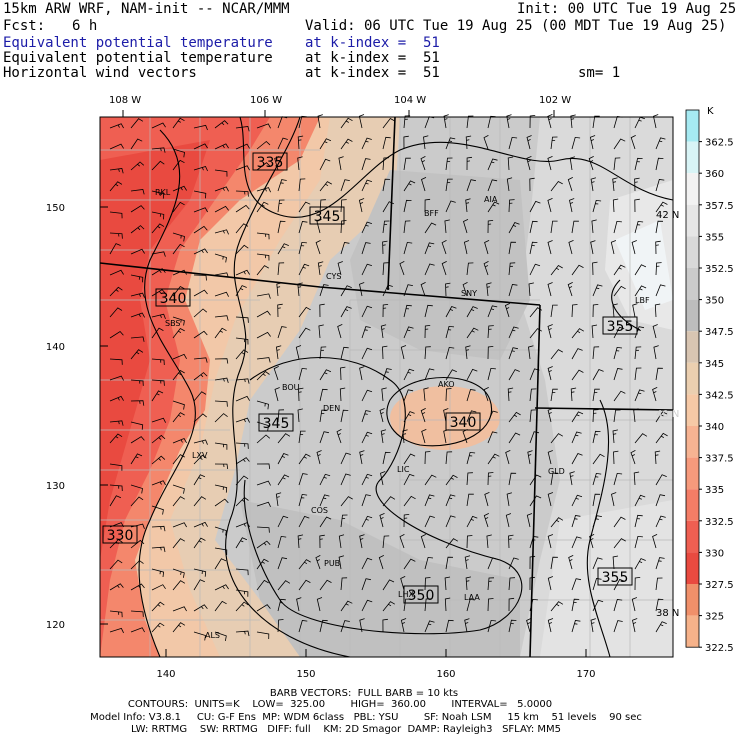  I want to click on lat-label: 40 N, so click(667, 414).